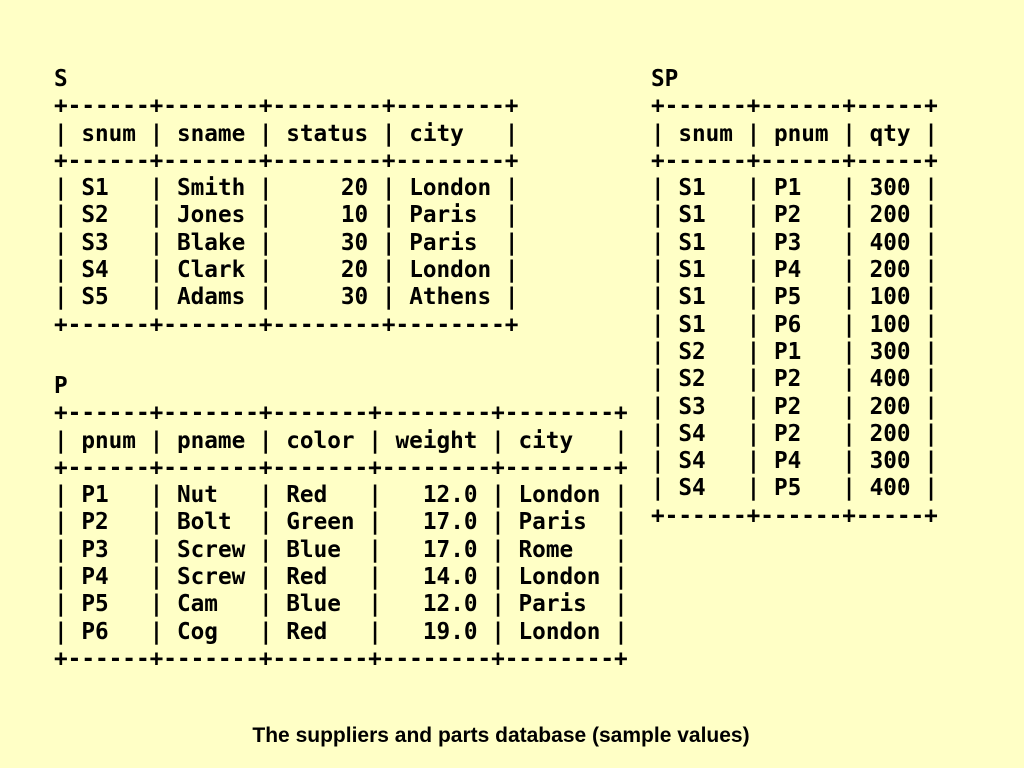 Image resolution: width=1024 pixels, height=768 pixels. Describe the element at coordinates (286, 215) in the screenshot. I see `table-row: | S2 | Jones | 10 | Paris |` at that location.